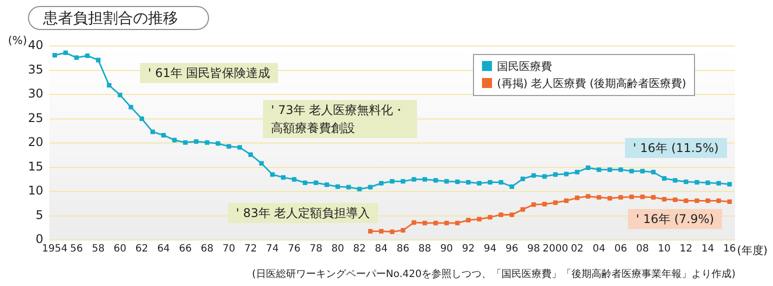  What do you see at coordinates (36, 93) in the screenshot?
I see `y-tick-label: 30` at bounding box center [36, 93].